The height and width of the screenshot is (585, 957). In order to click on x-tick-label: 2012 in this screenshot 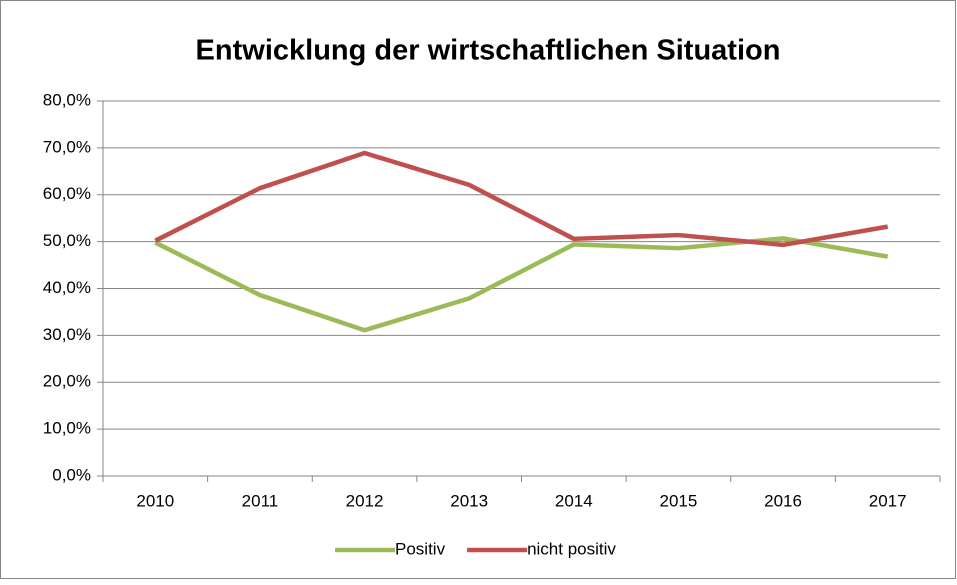, I will do `click(365, 500)`.